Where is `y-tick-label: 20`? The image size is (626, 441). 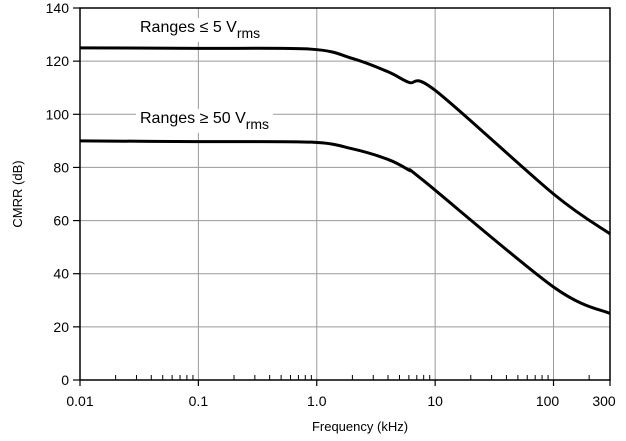 y-tick-label: 20 is located at coordinates (61, 327).